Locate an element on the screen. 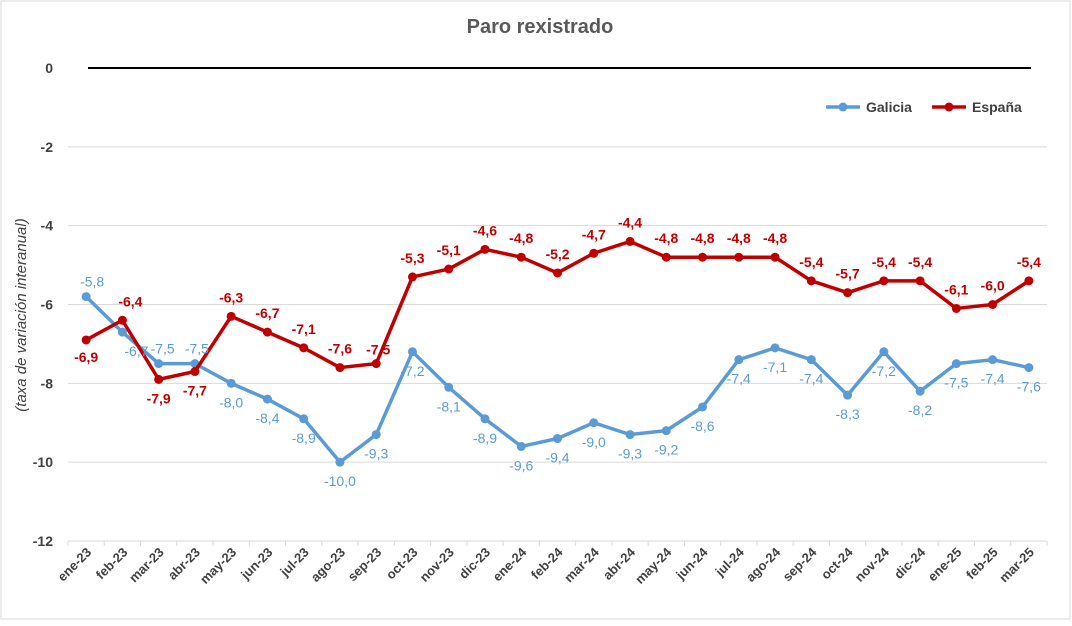 The height and width of the screenshot is (626, 1072). data-label: -6,4 is located at coordinates (130, 301).